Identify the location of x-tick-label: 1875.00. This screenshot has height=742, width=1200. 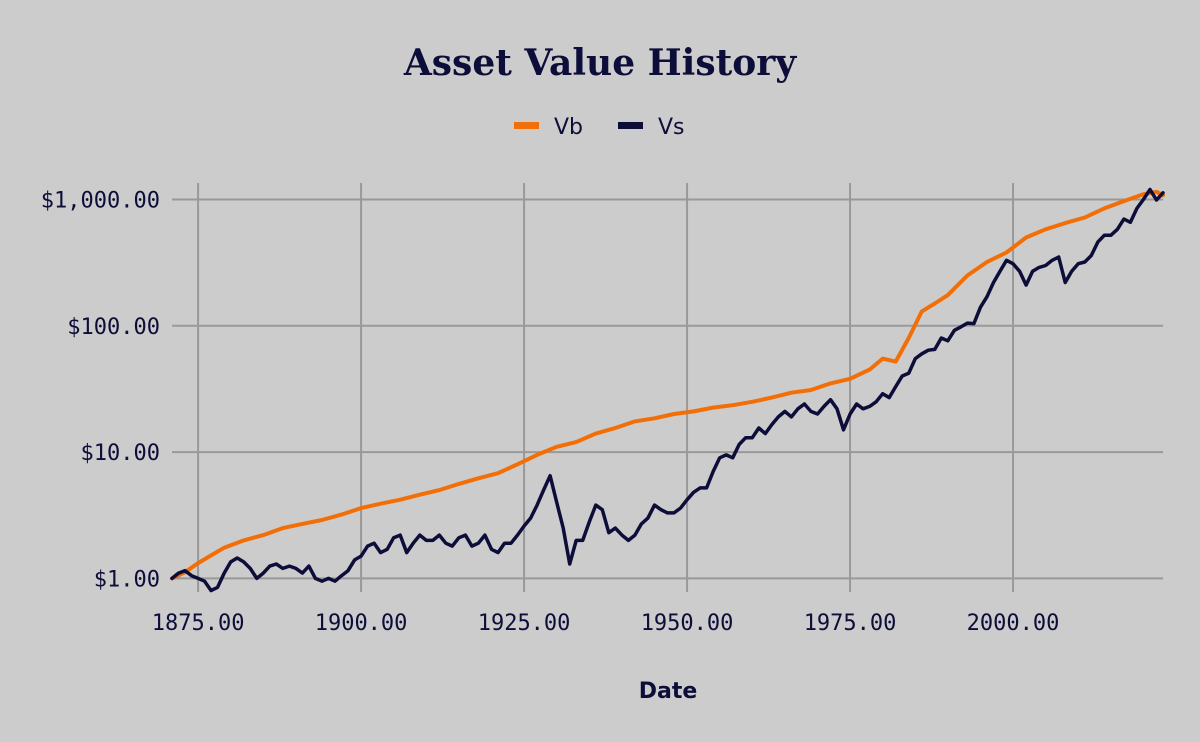
(198, 623).